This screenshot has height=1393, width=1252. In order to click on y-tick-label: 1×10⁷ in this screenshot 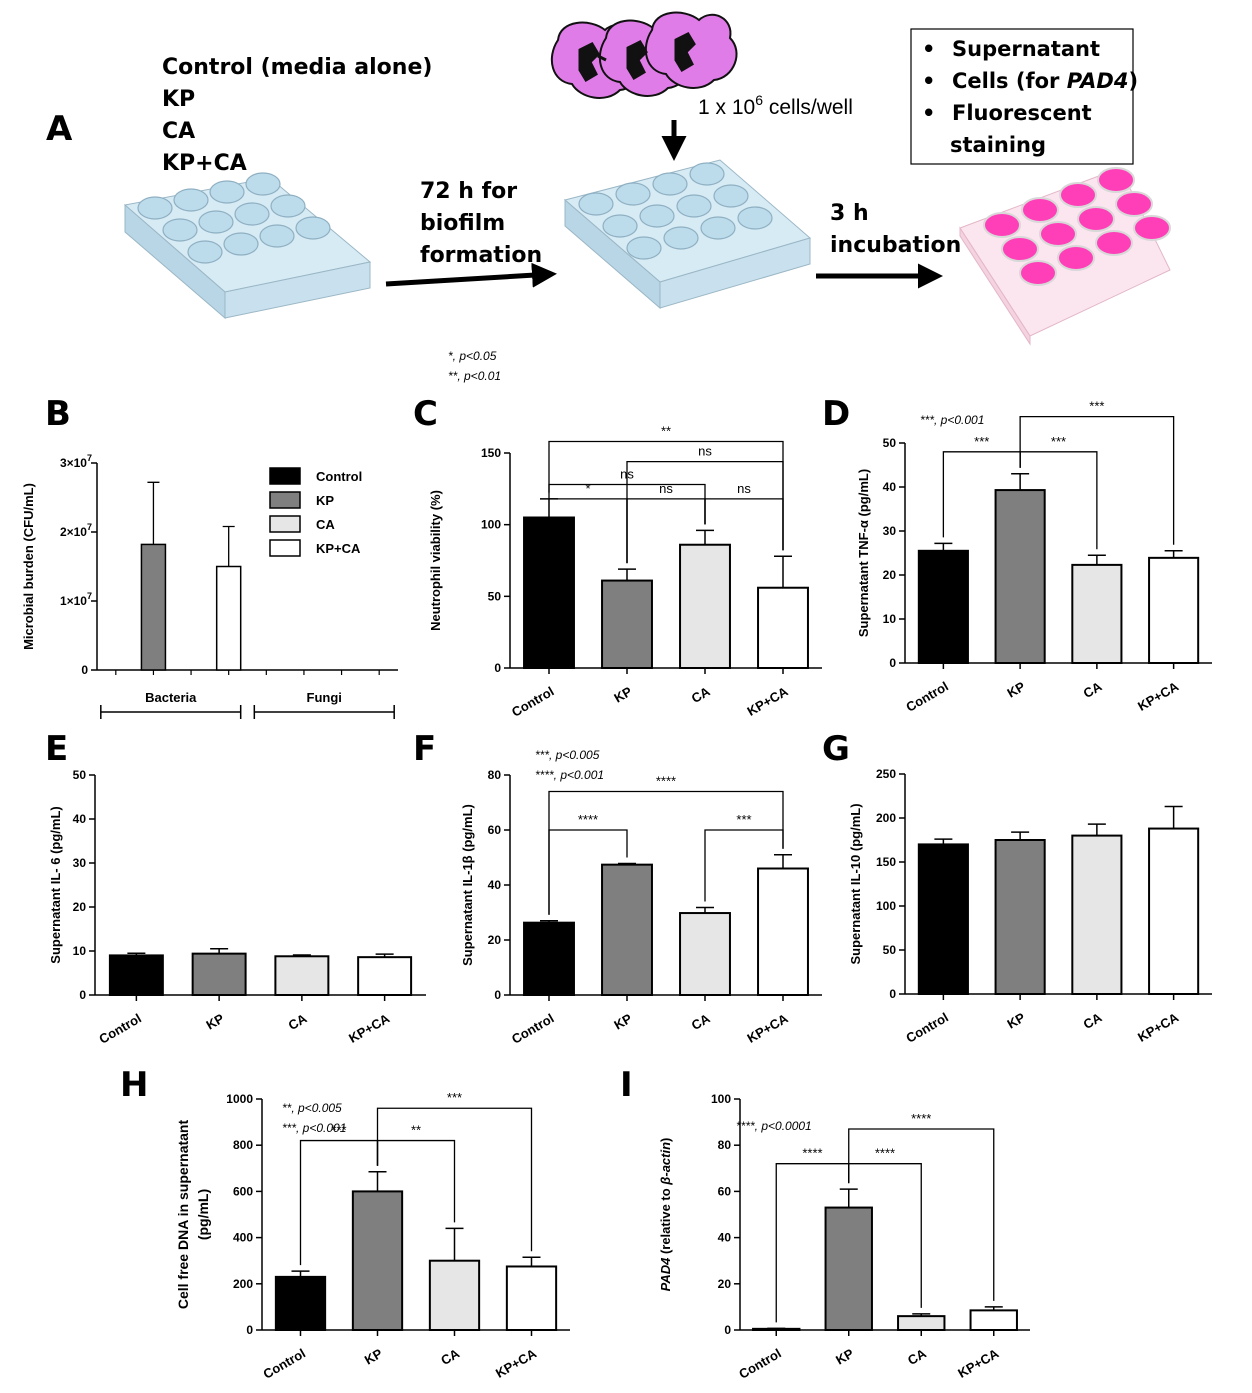, I will do `click(76, 599)`.